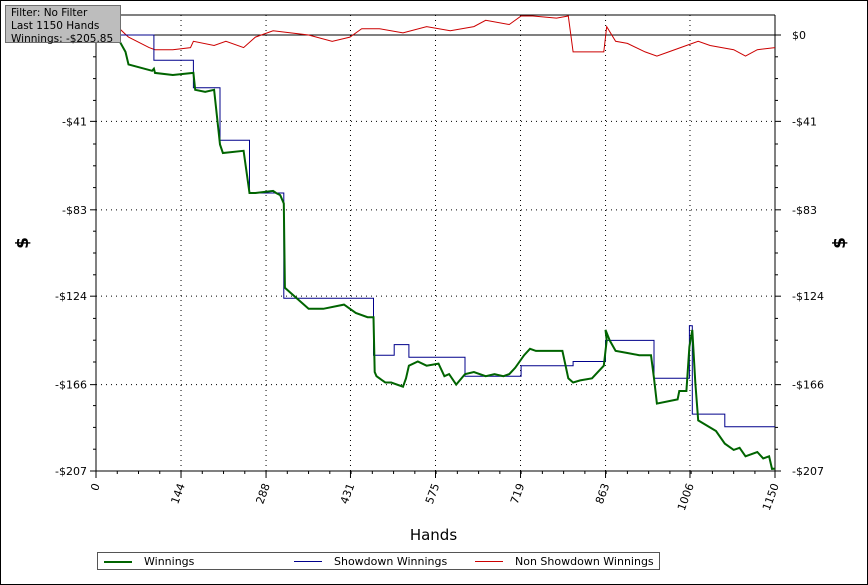 Image resolution: width=868 pixels, height=585 pixels. What do you see at coordinates (74, 210) in the screenshot?
I see `y-tick-label-left: -$83` at bounding box center [74, 210].